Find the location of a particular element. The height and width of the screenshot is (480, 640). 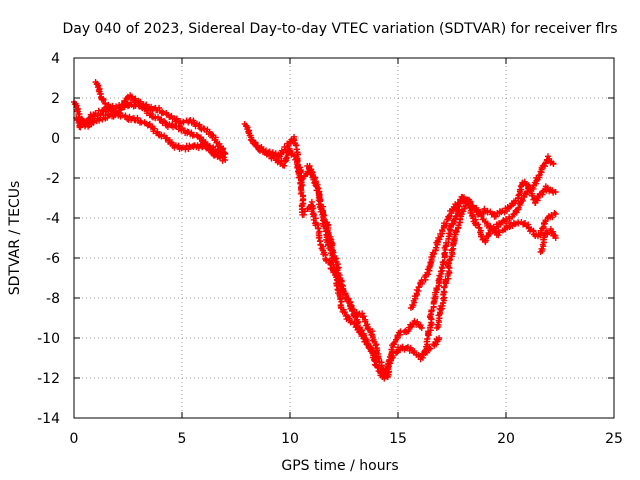

y-tick-label: -6 is located at coordinates (53, 259).